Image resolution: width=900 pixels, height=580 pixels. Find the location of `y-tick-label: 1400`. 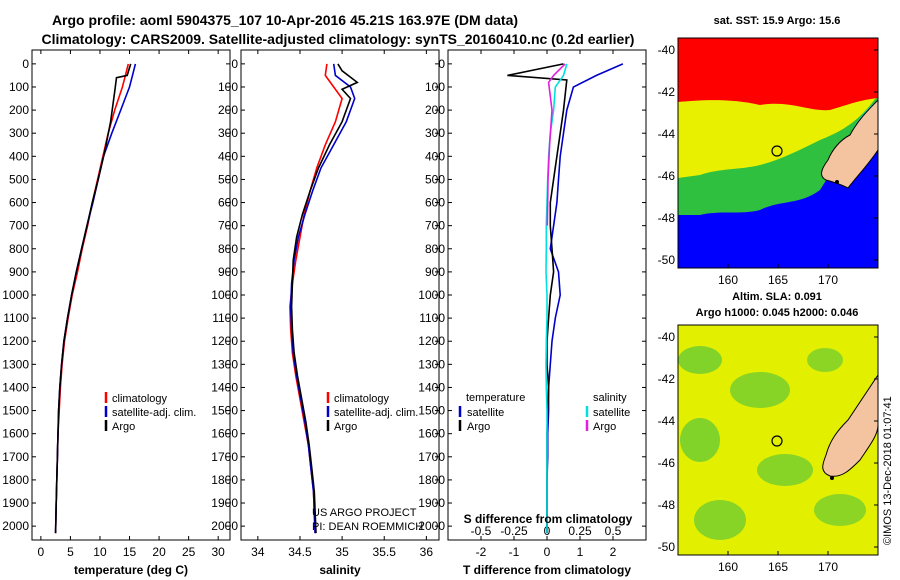

y-tick-label: 1400 is located at coordinates (224, 387).